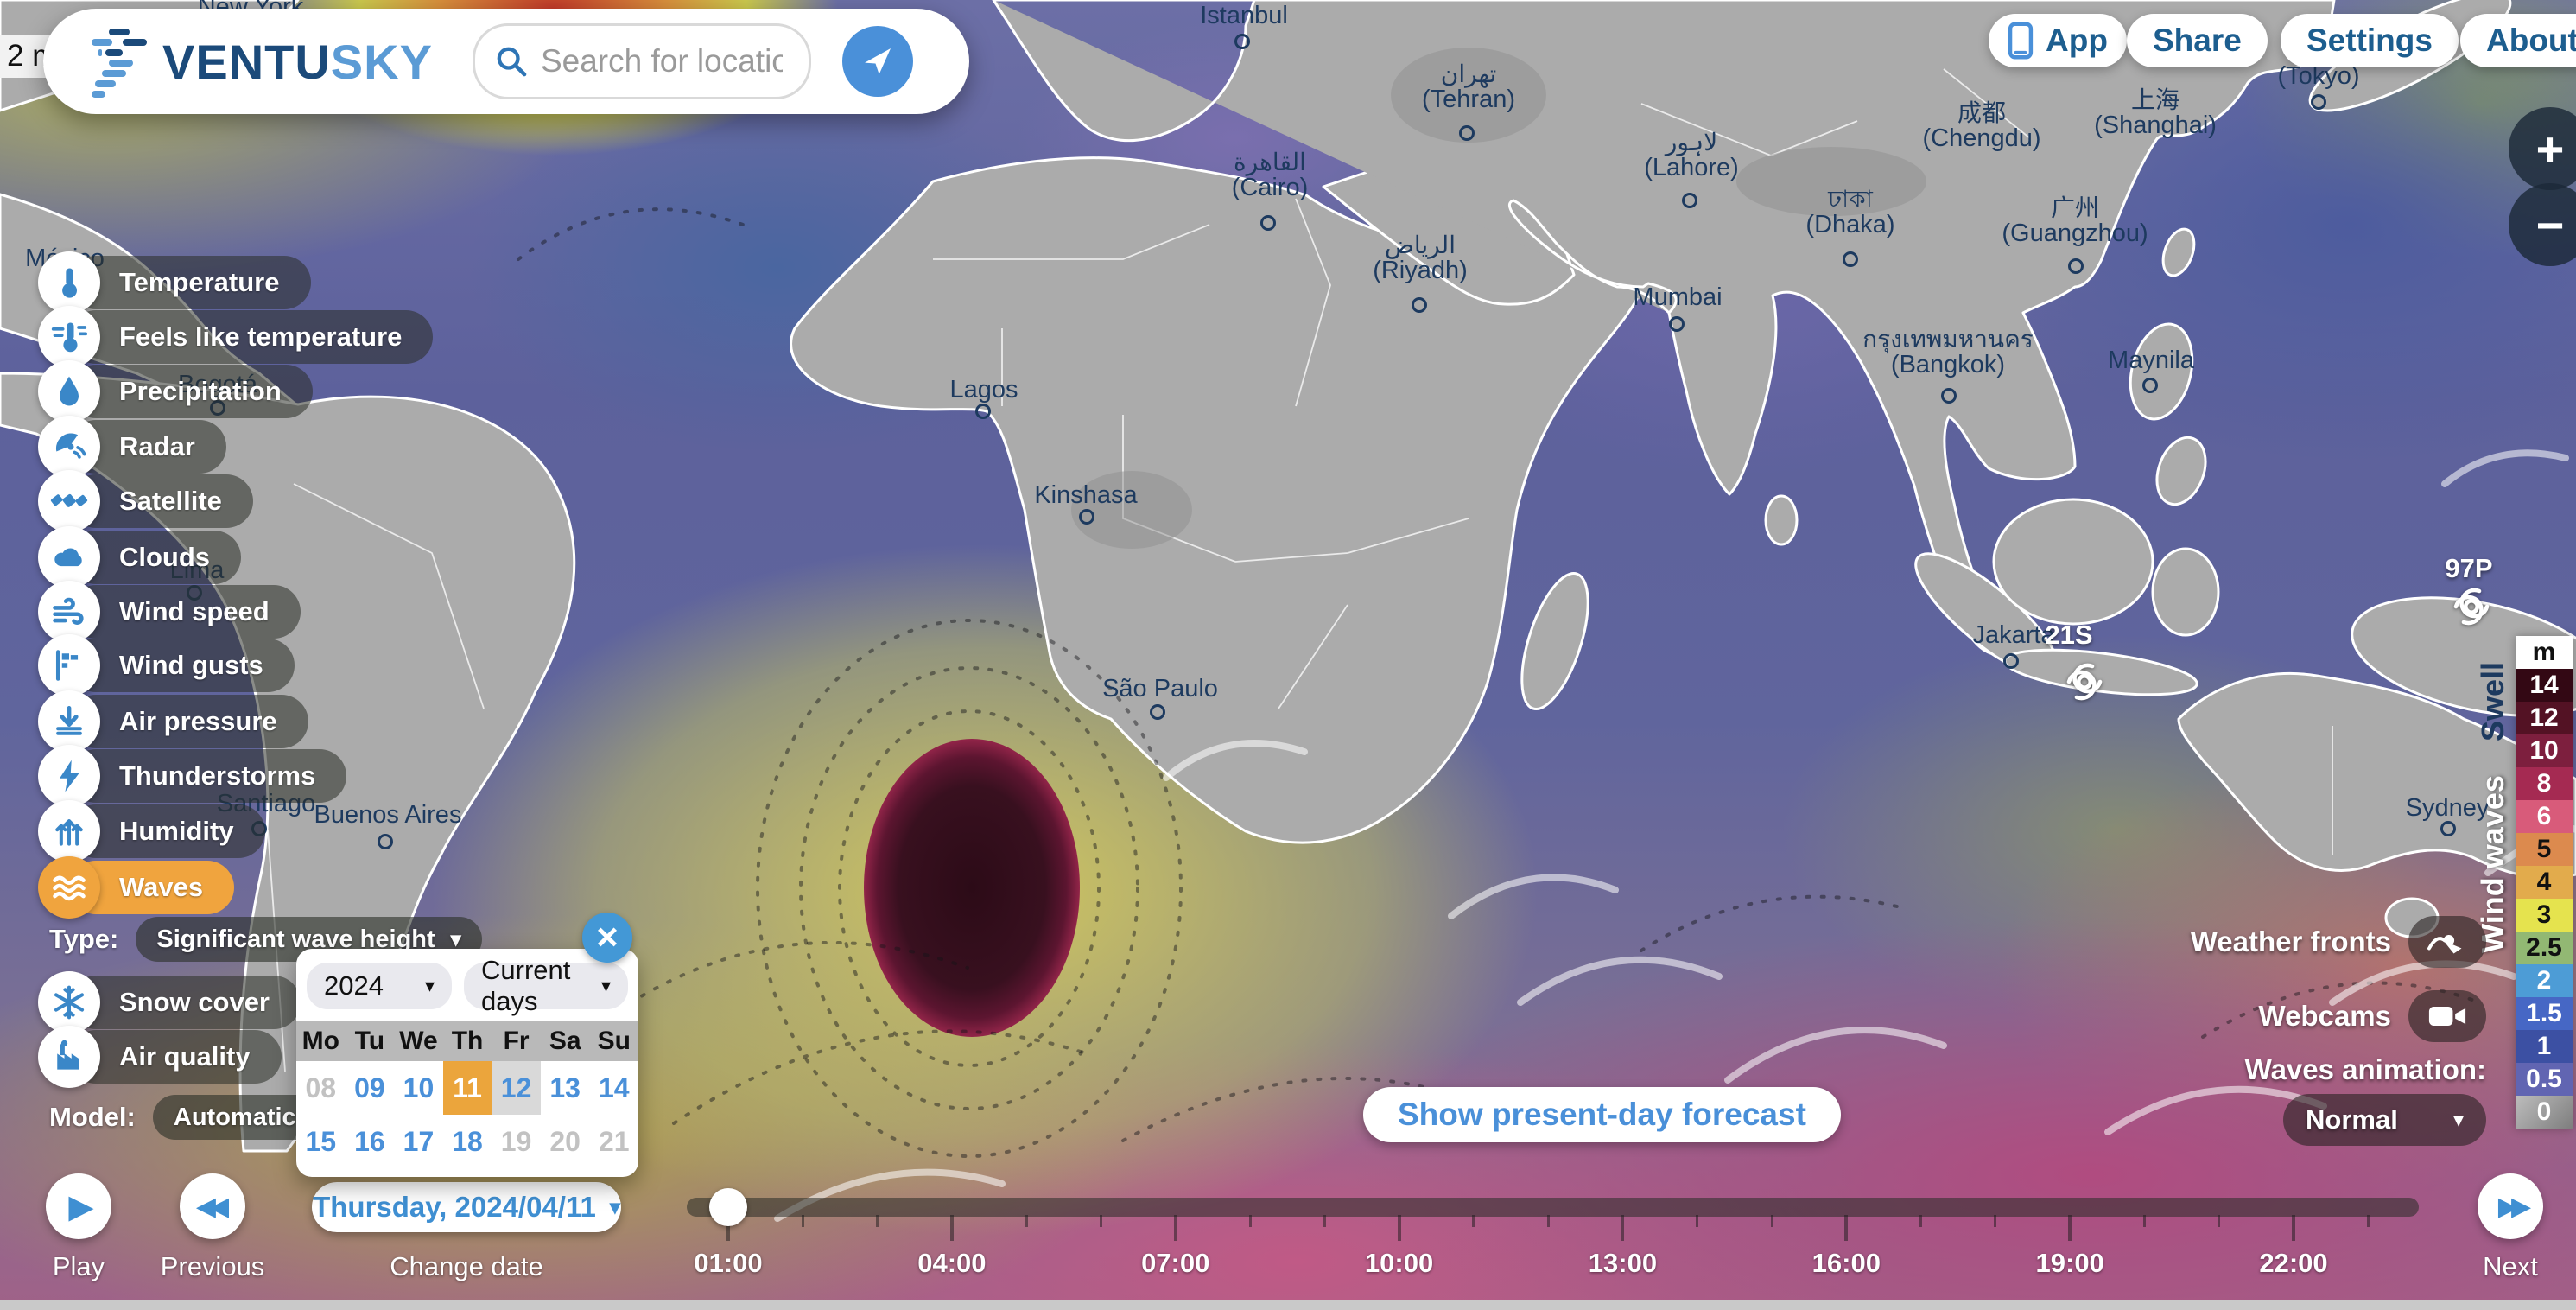 This screenshot has height=1310, width=2576. What do you see at coordinates (419, 1087) in the screenshot?
I see `calendar-day-10: 10` at bounding box center [419, 1087].